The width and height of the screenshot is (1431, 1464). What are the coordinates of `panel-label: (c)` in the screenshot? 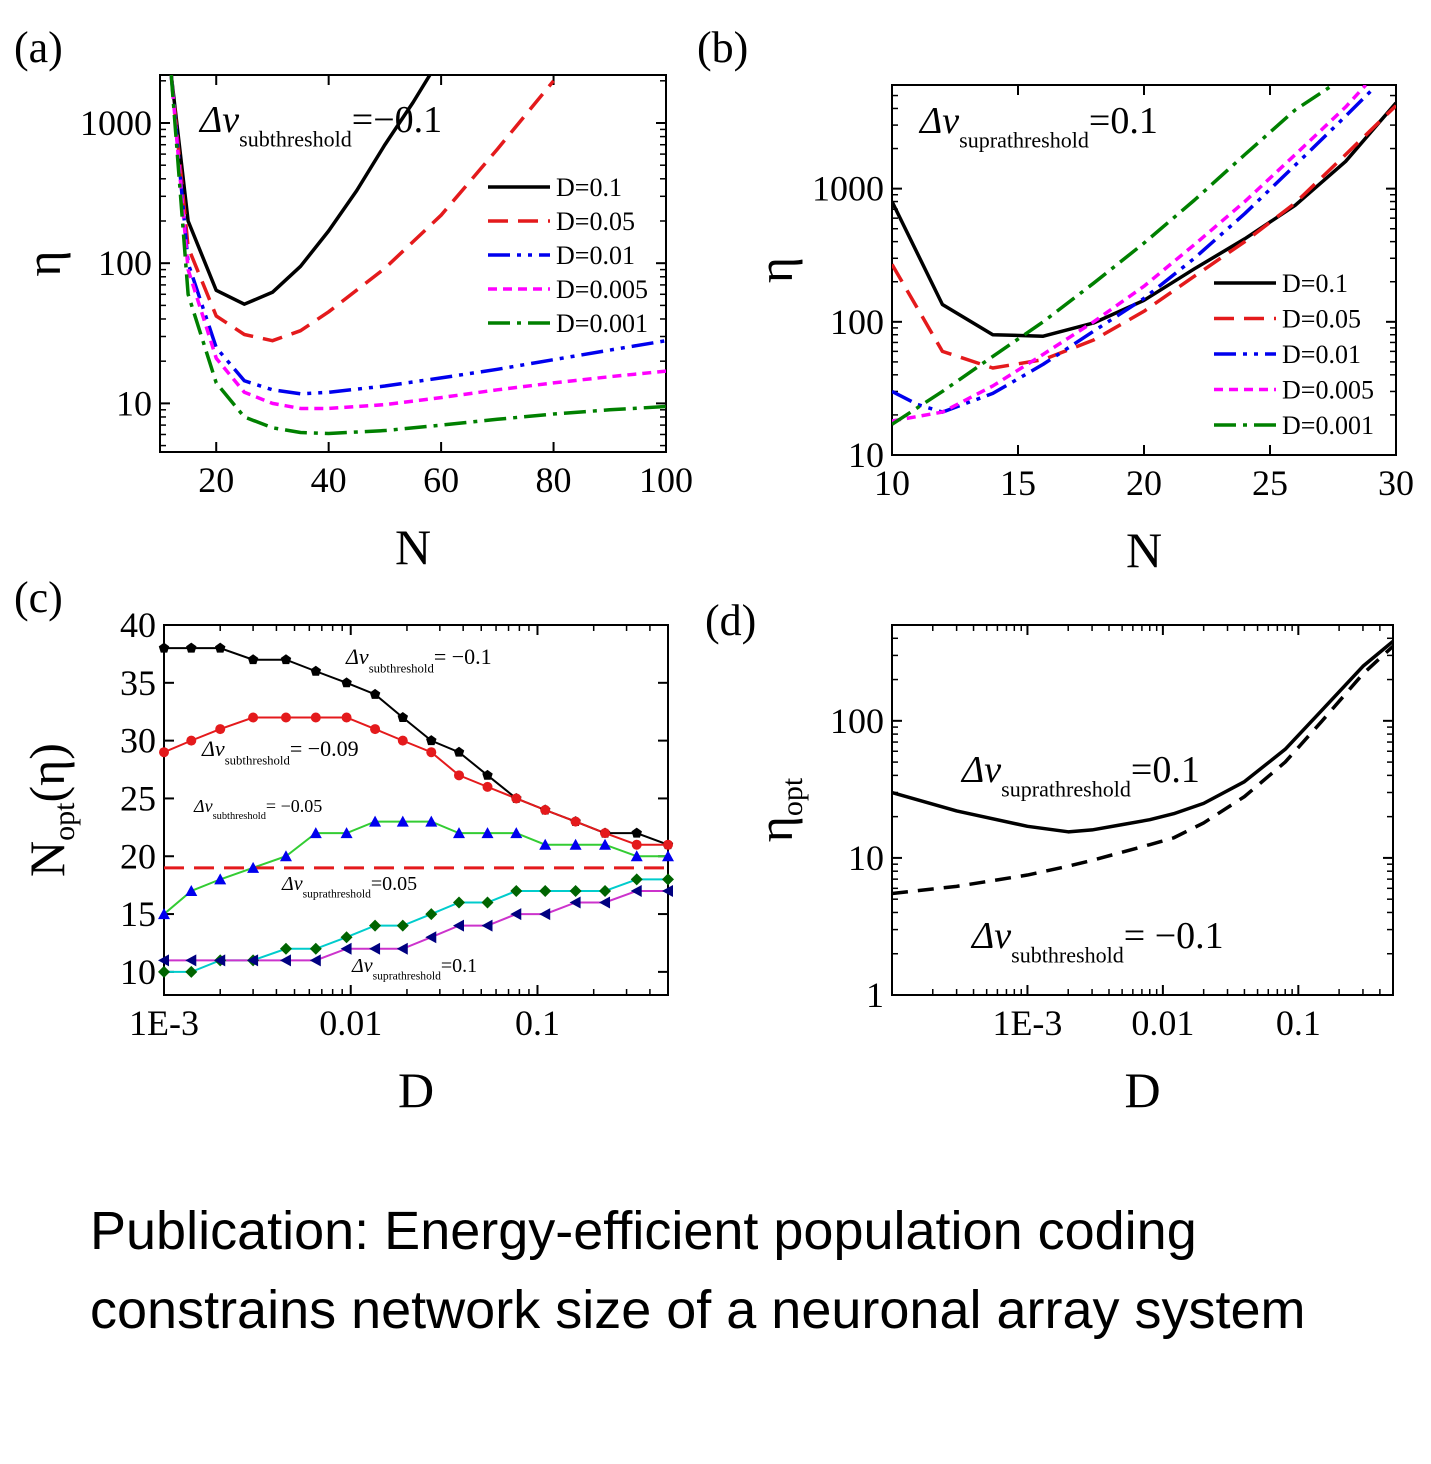 It's located at (38, 597).